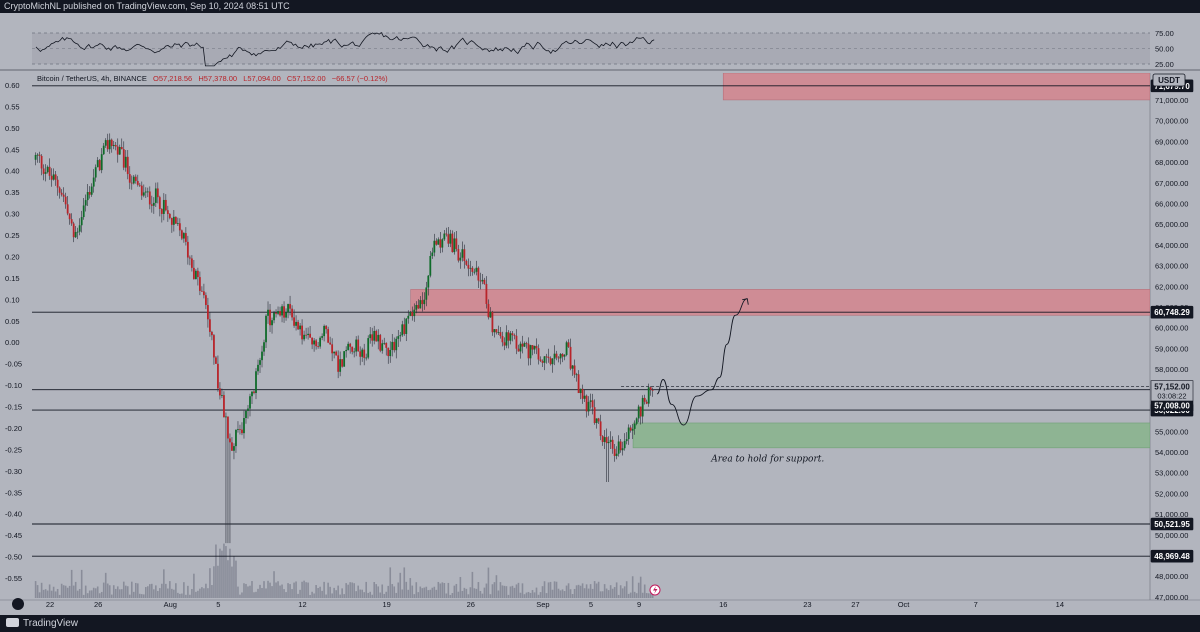 The height and width of the screenshot is (632, 1200). Describe the element at coordinates (767, 459) in the screenshot. I see `annotation-area-to-hold: Area to hold for support.` at that location.